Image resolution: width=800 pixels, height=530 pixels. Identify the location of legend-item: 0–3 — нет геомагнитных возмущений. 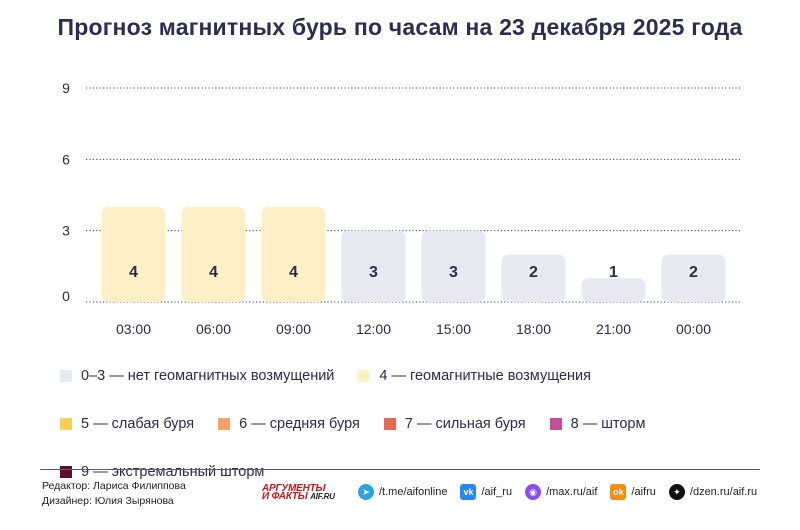
(197, 376).